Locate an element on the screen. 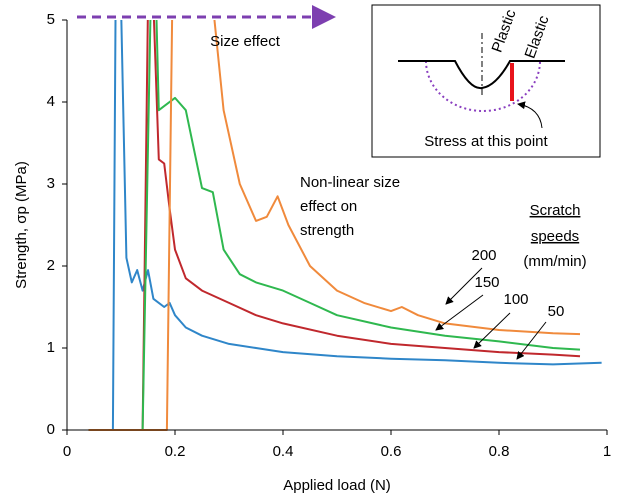 Image resolution: width=627 pixels, height=502 pixels. inset-label: Stress at this point is located at coordinates (486, 141).